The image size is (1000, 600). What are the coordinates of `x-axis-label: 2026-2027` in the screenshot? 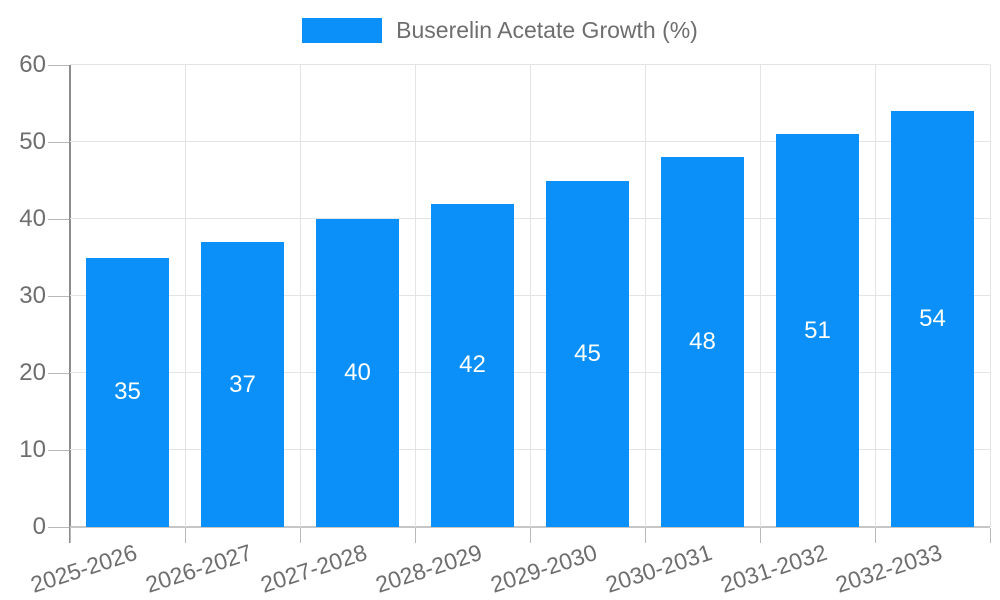 It's located at (198, 568).